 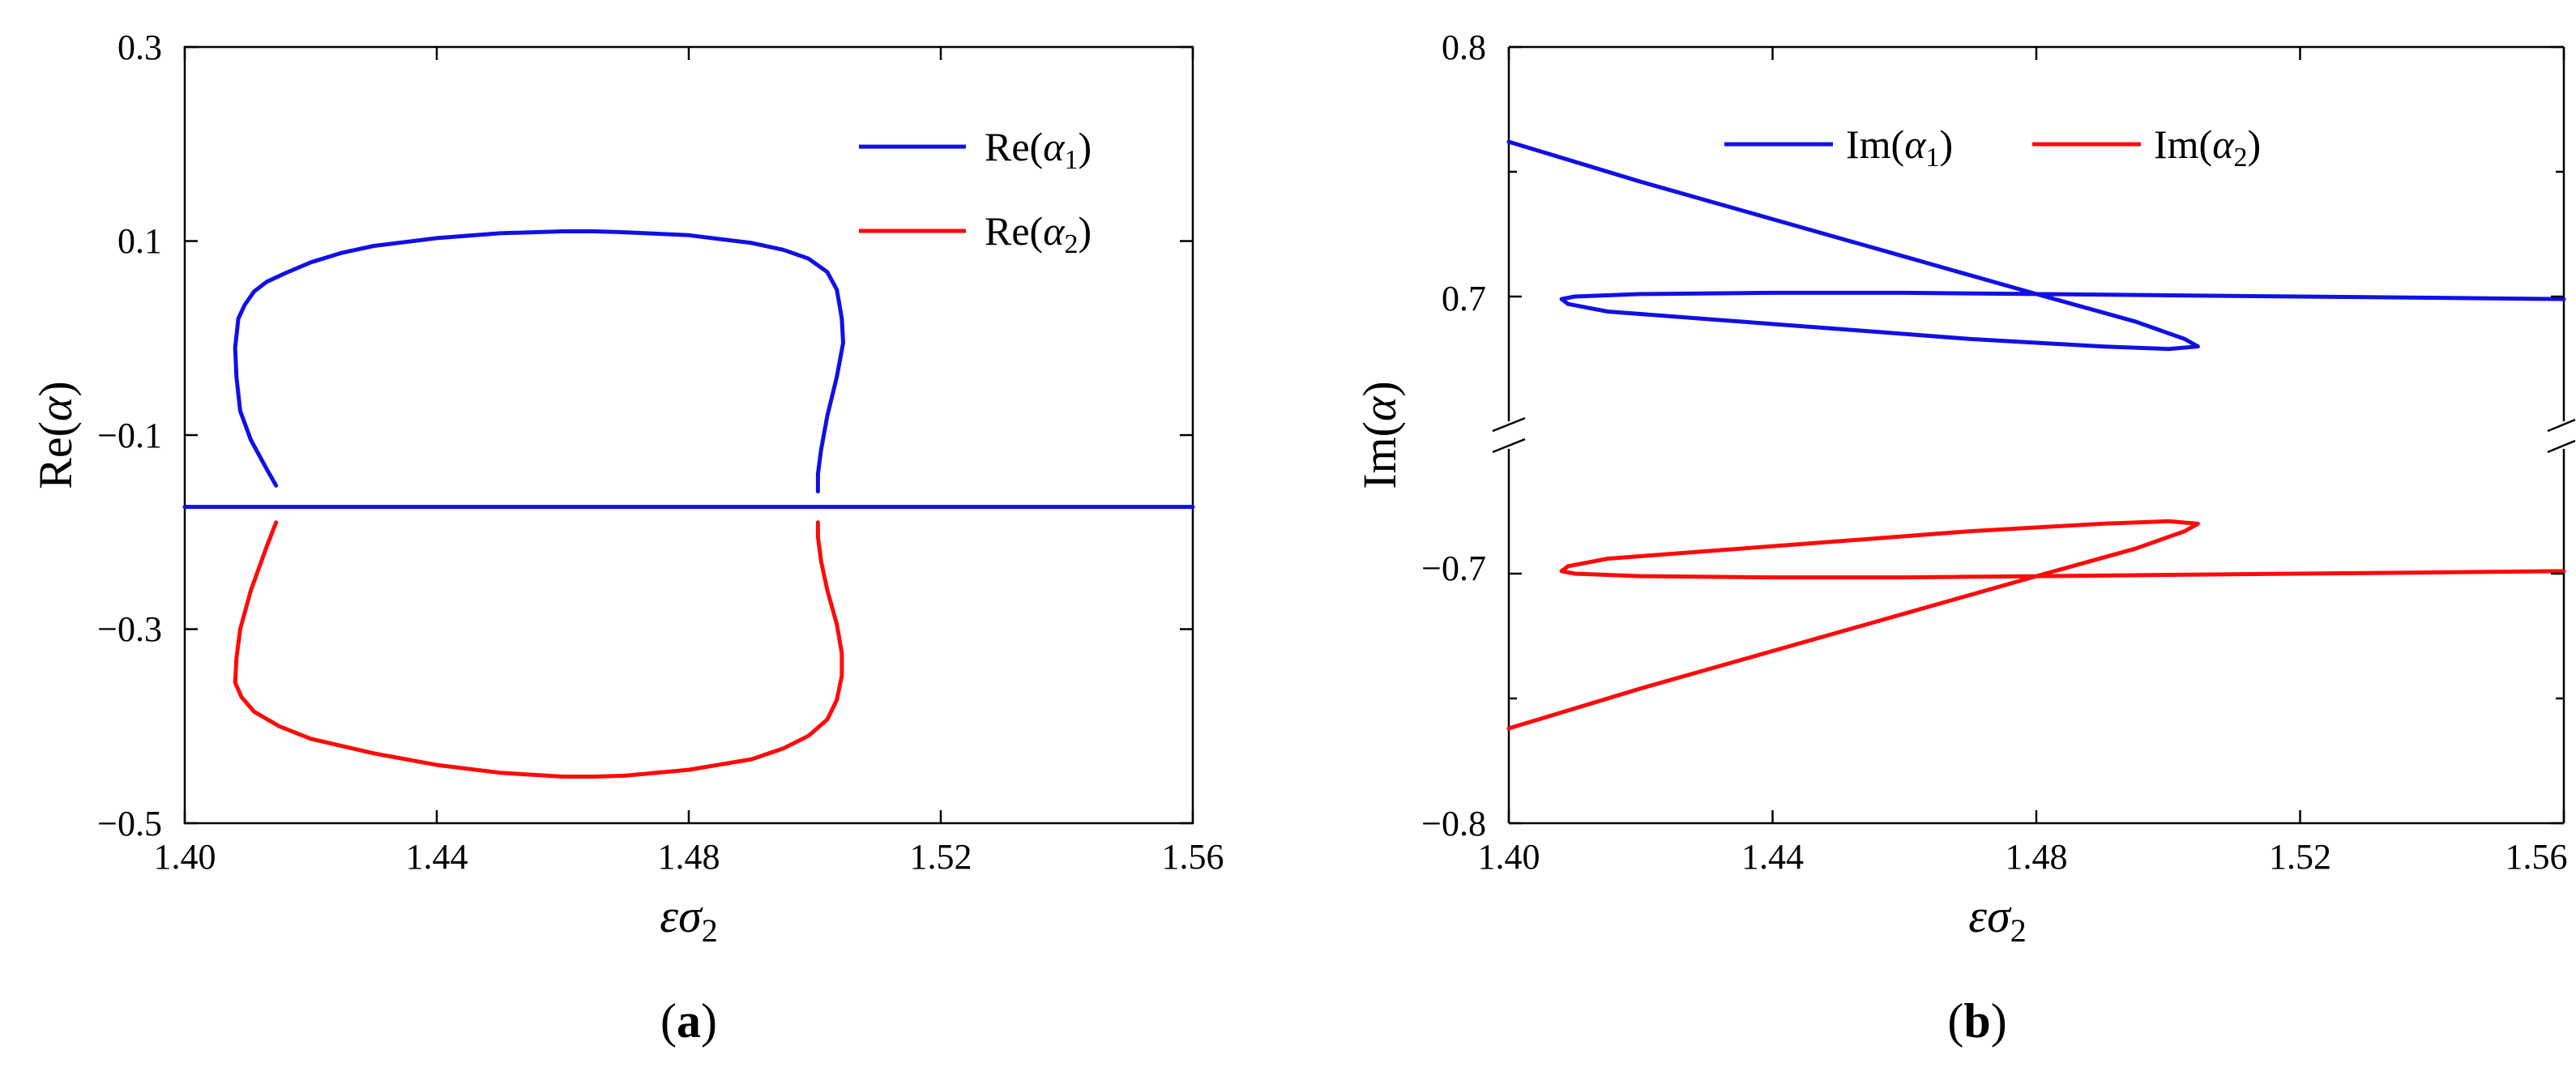 I want to click on panel-b-legend-label-im-alpha2: Im(α2), so click(x=2207, y=147).